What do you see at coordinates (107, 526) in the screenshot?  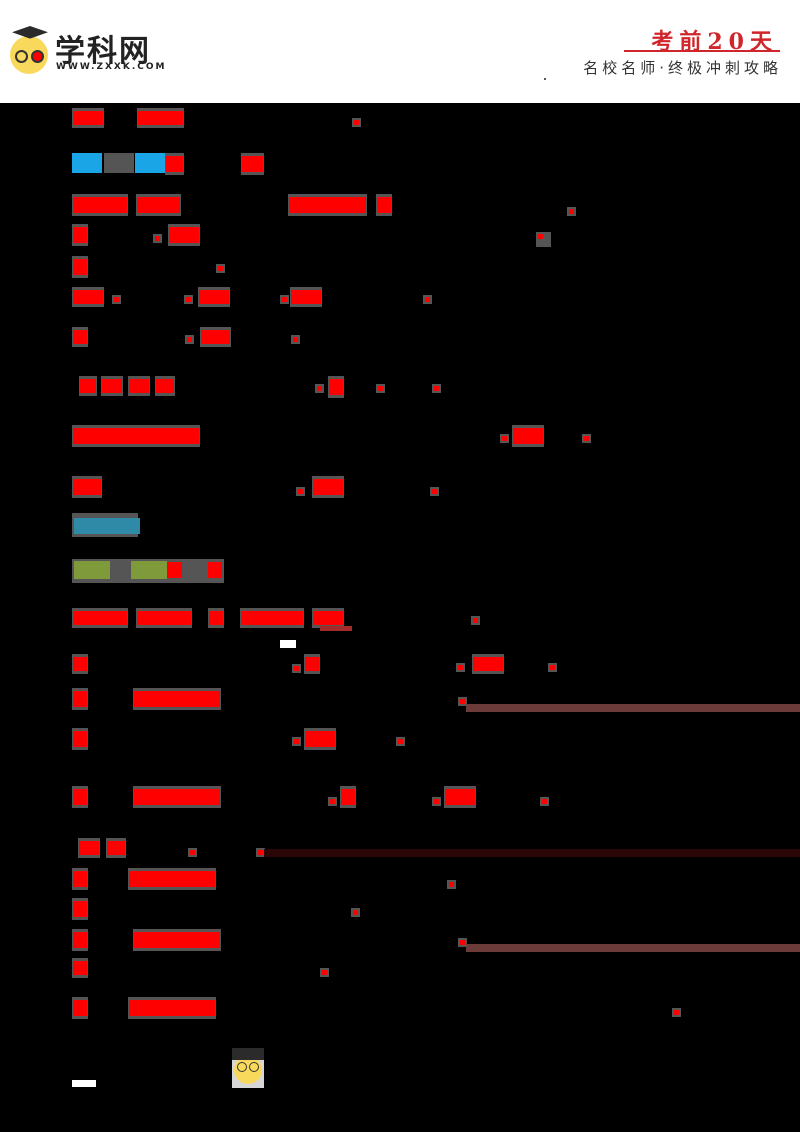 I see `section-heading-teal` at bounding box center [107, 526].